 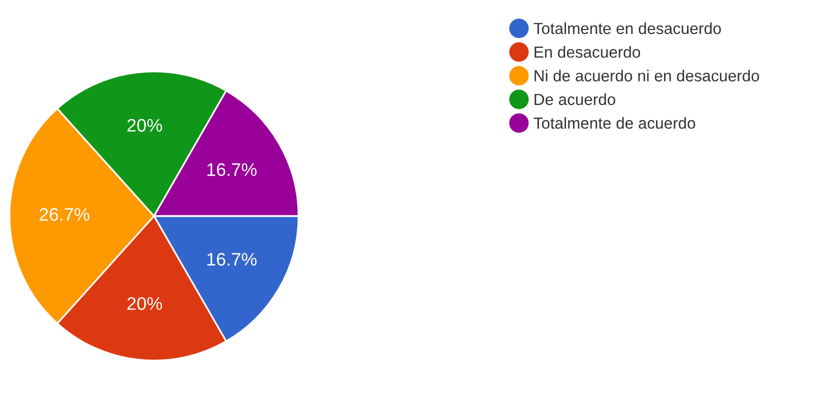 What do you see at coordinates (615, 123) in the screenshot?
I see `legend-label: Totalmente de acuerdo` at bounding box center [615, 123].